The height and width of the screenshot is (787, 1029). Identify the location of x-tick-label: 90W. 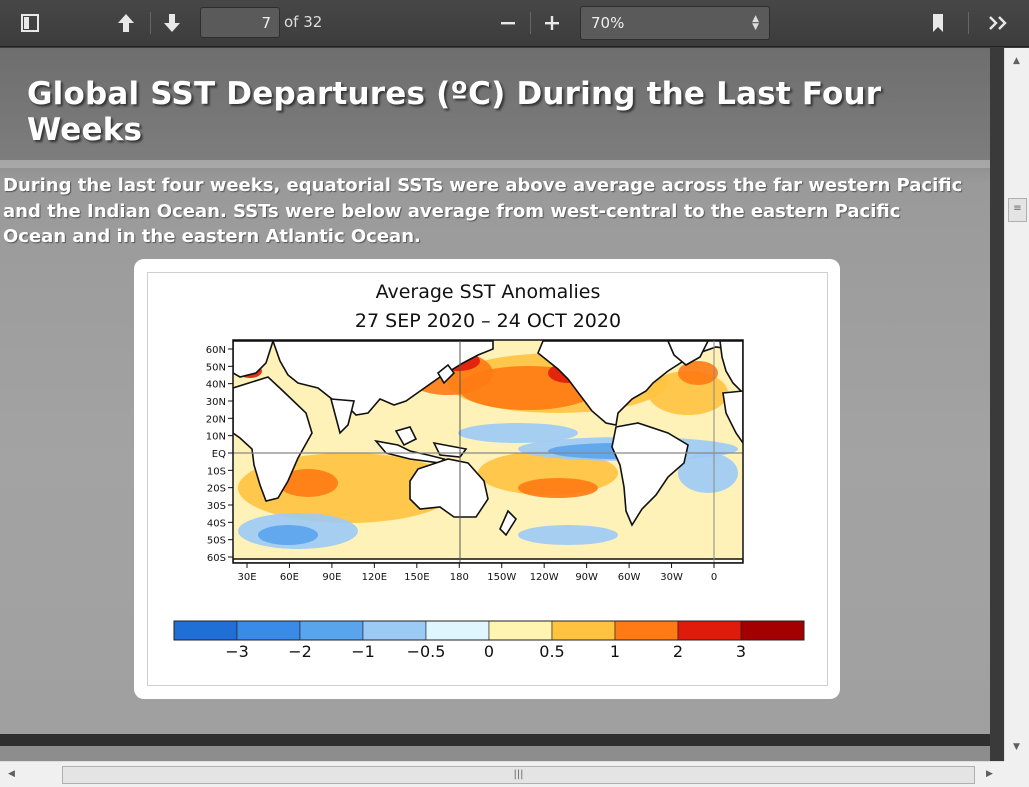
(586, 577).